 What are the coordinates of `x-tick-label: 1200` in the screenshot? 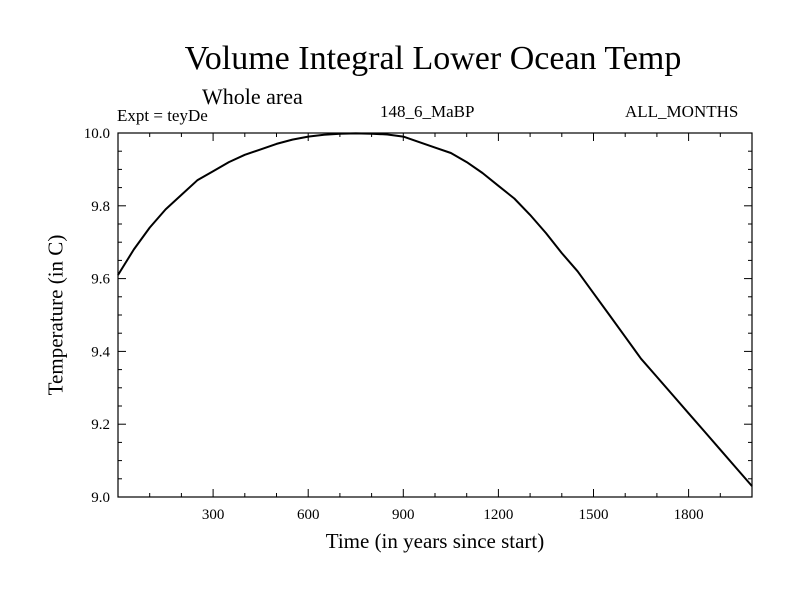 It's located at (498, 515).